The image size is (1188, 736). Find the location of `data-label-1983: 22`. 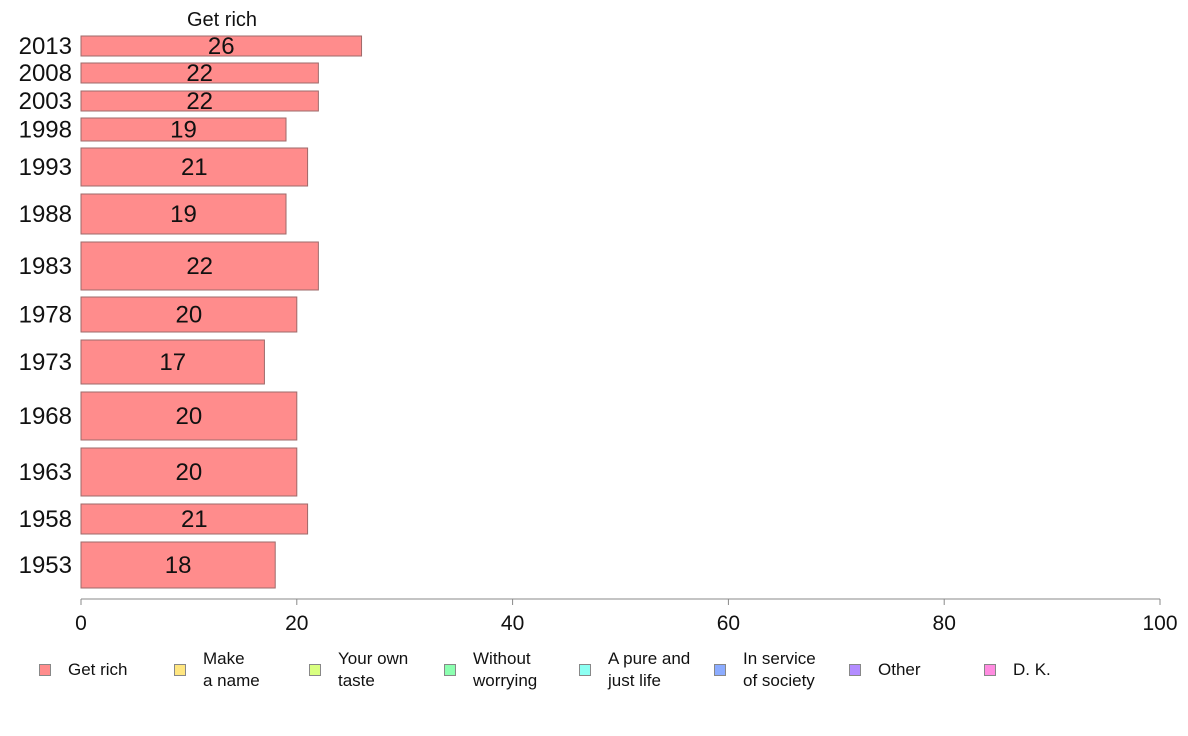

data-label-1983: 22 is located at coordinates (199, 266).